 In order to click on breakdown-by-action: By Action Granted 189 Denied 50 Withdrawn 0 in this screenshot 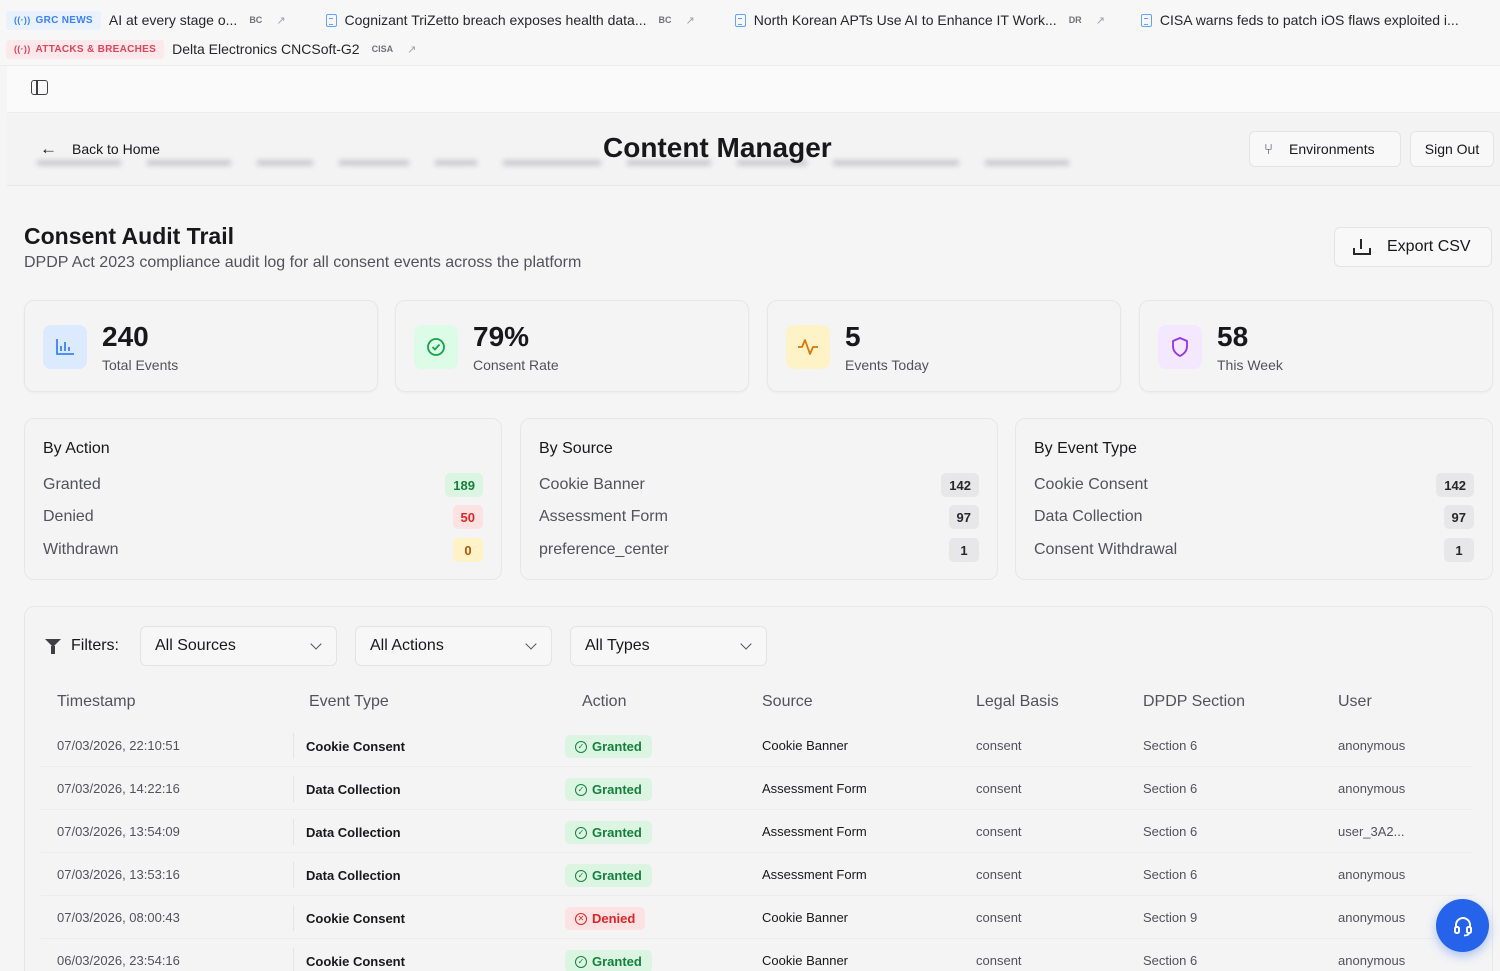, I will do `click(263, 499)`.